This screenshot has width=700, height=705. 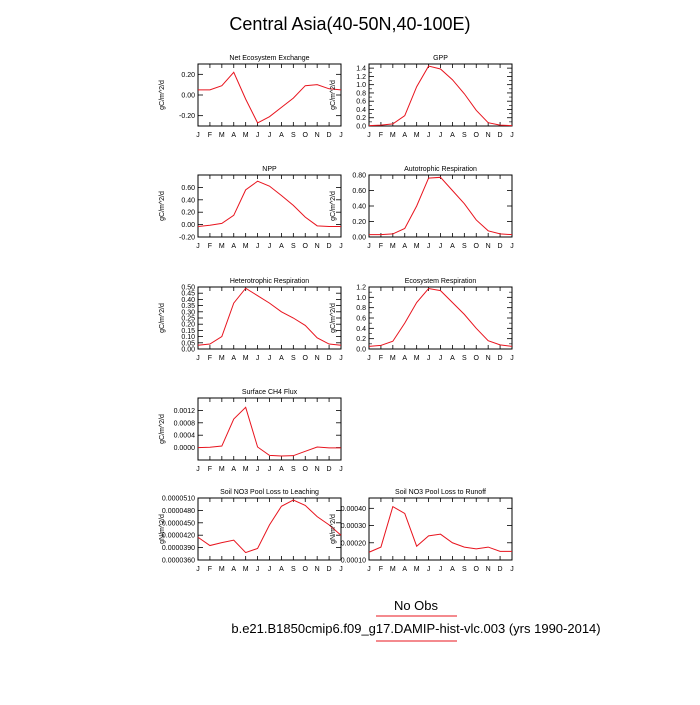 What do you see at coordinates (349, 24) in the screenshot?
I see `figure-title: Central Asia(40-50N,40-100E)` at bounding box center [349, 24].